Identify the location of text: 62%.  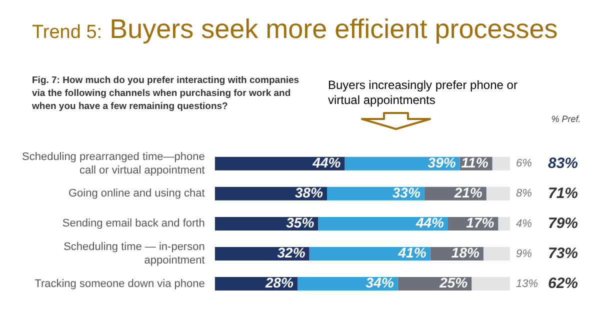
(563, 283).